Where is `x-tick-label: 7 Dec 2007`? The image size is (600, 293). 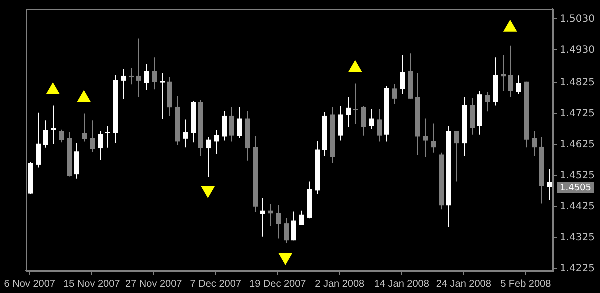
x-tick-label: 7 Dec 2007 is located at coordinates (216, 284).